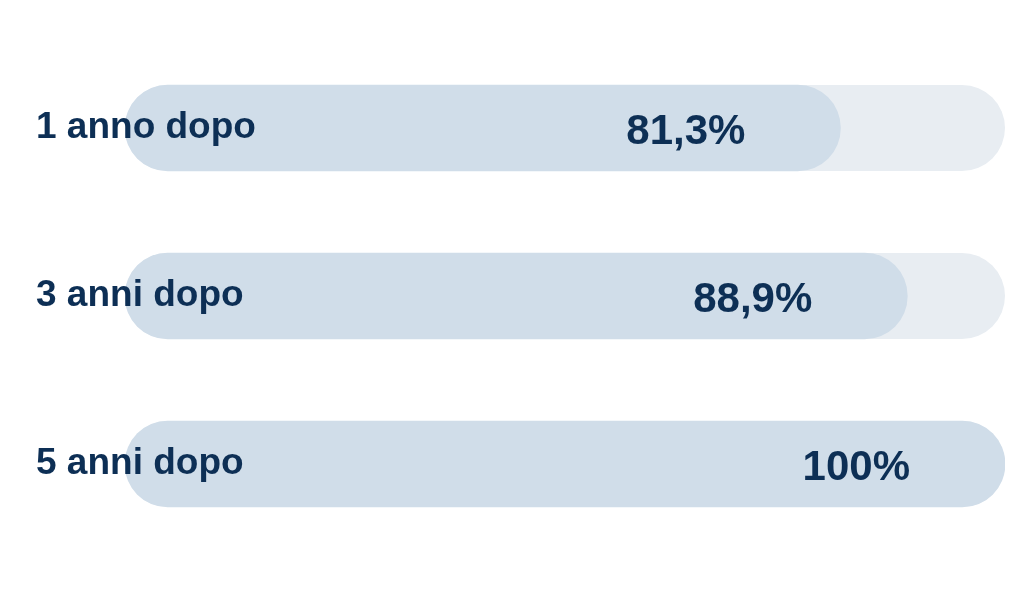  What do you see at coordinates (856, 465) in the screenshot?
I see `data-label: 100%` at bounding box center [856, 465].